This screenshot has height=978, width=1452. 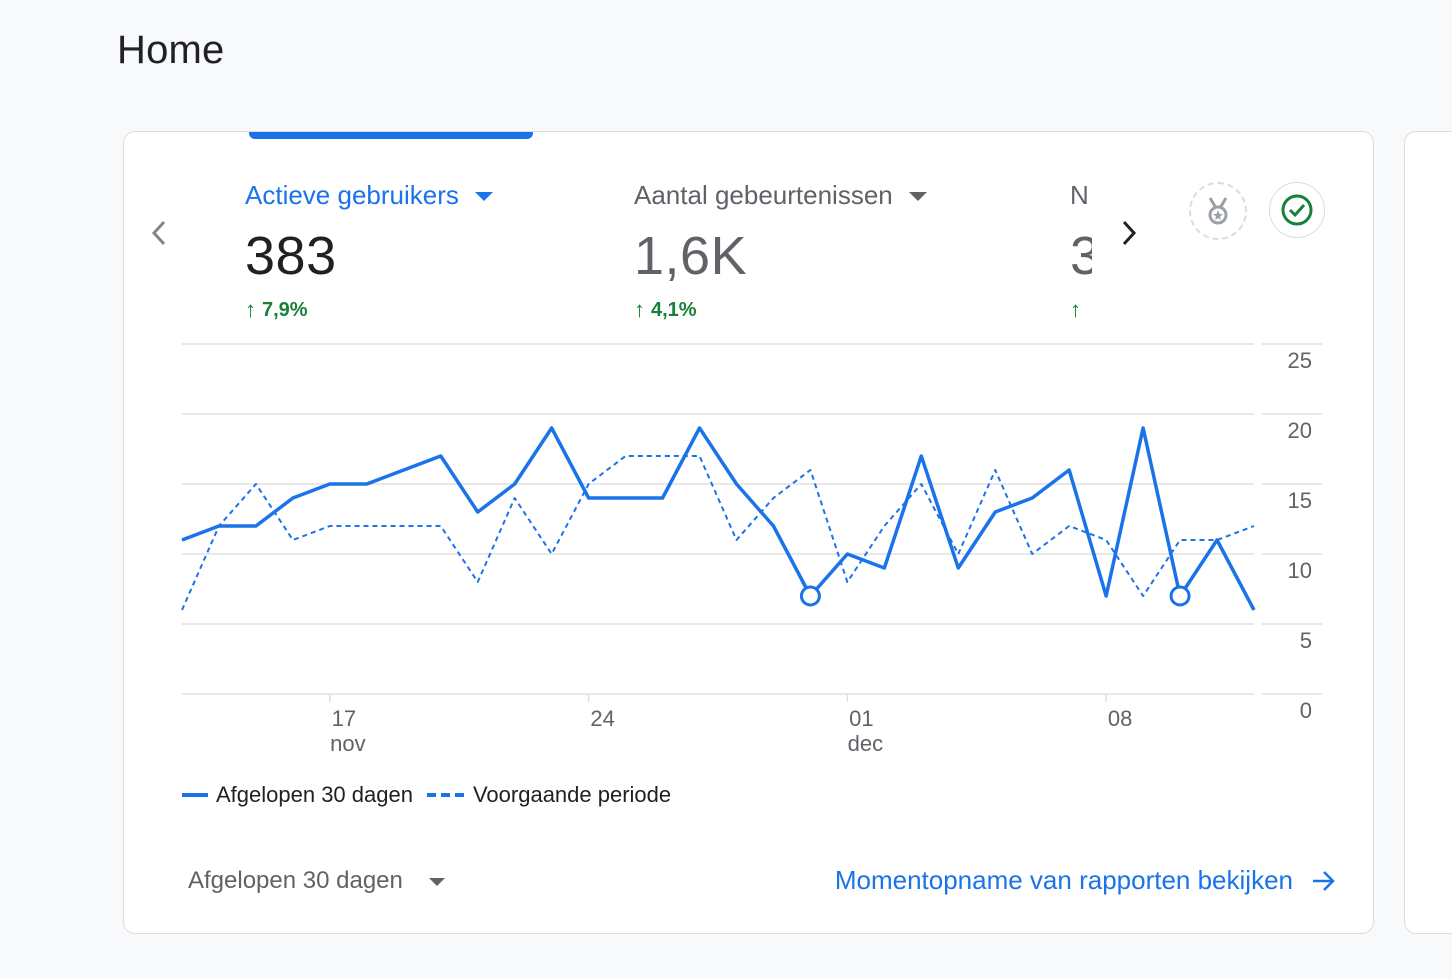 What do you see at coordinates (1300, 500) in the screenshot?
I see `y-tick-label: 15` at bounding box center [1300, 500].